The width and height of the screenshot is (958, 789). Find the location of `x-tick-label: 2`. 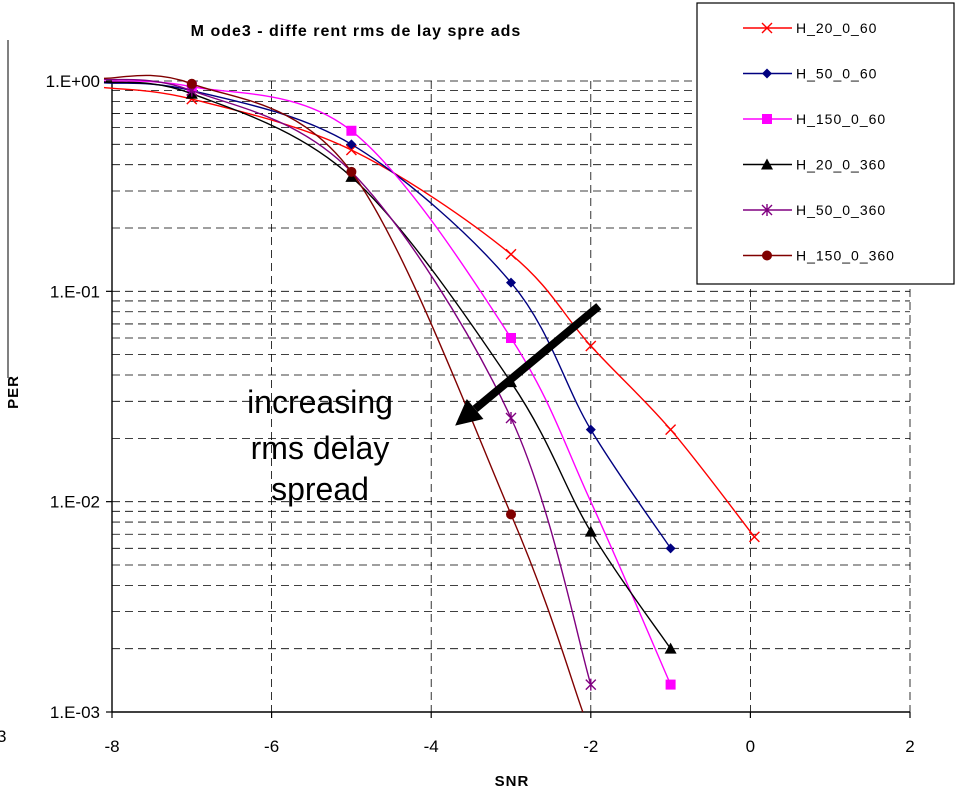

x-tick-label: 2 is located at coordinates (909, 746).